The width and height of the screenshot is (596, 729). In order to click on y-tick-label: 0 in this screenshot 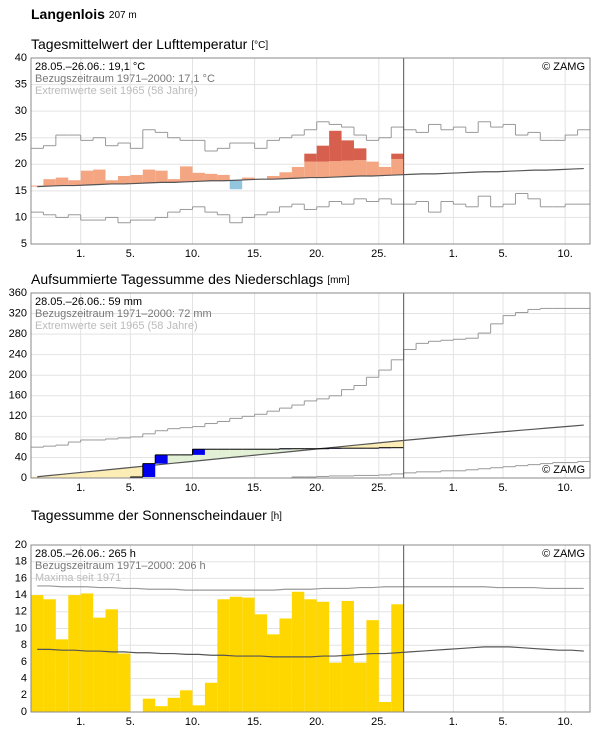, I will do `click(24, 478)`.